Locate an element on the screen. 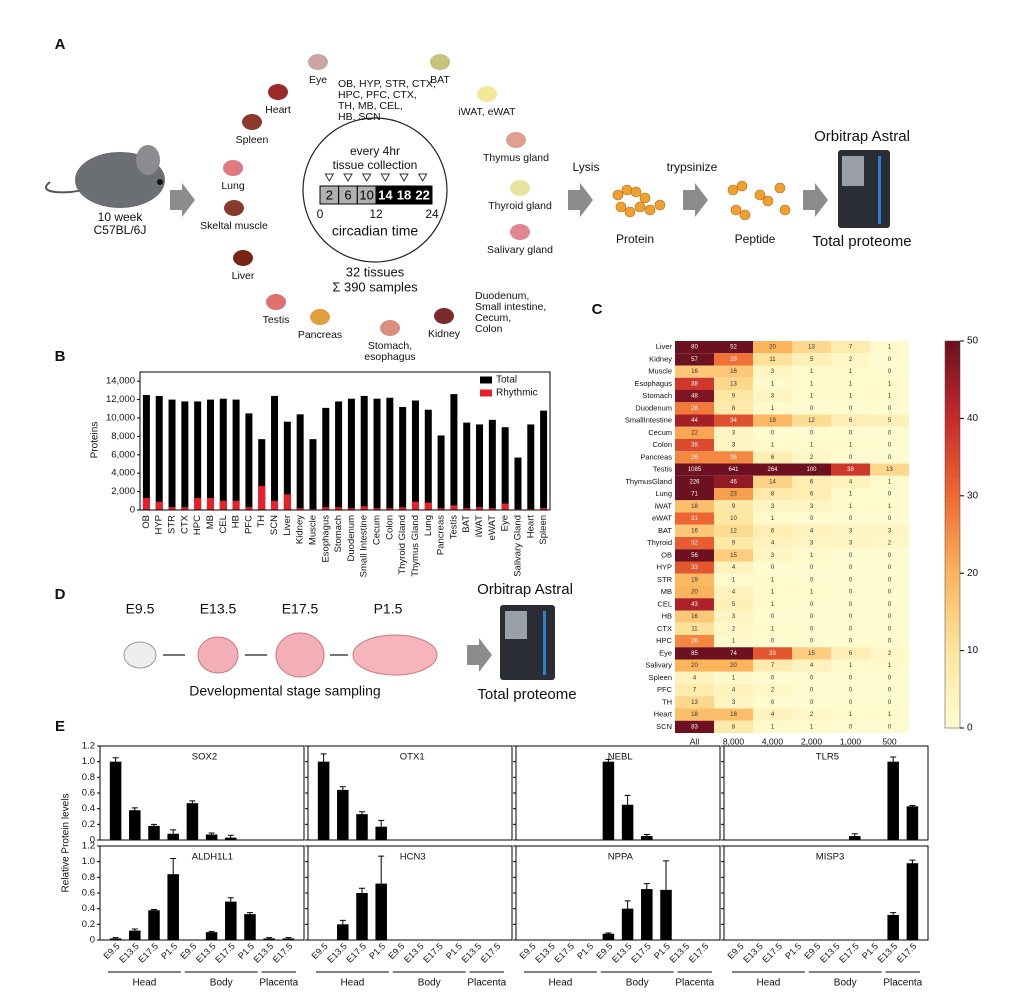  cell-label: 2 is located at coordinates (890, 544).